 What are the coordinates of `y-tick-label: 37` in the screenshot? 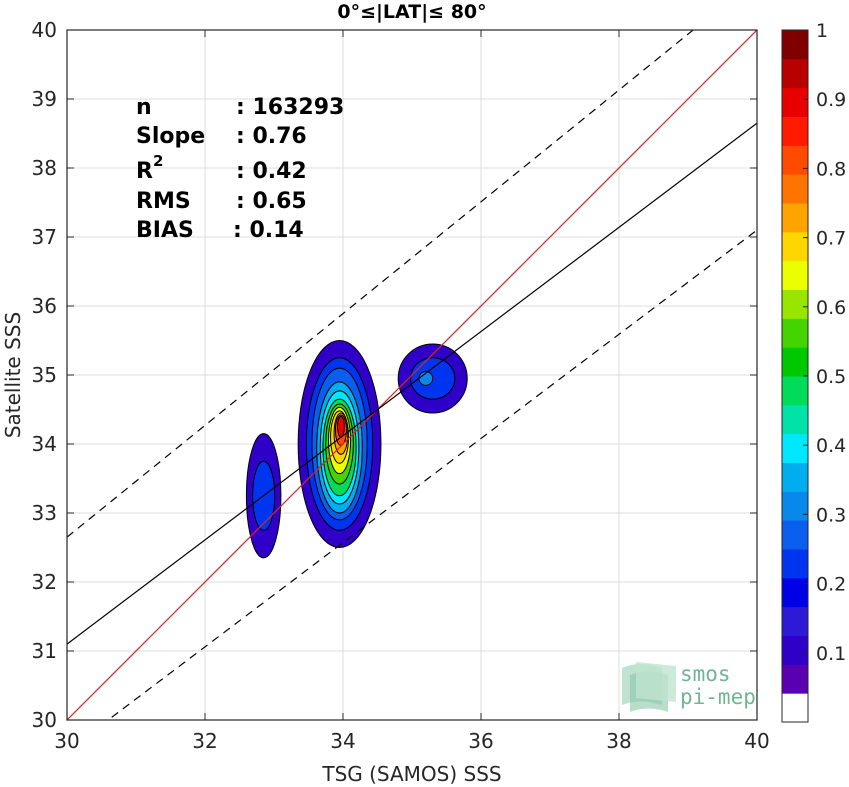 It's located at (44, 237).